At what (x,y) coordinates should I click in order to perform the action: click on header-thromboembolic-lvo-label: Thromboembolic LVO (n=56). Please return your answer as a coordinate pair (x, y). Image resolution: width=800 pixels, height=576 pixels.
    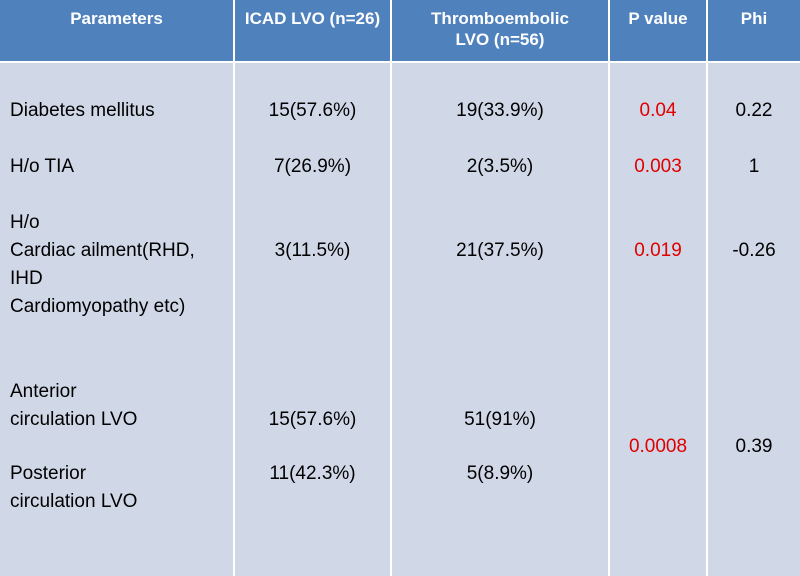
    Looking at the image, I should click on (500, 29).